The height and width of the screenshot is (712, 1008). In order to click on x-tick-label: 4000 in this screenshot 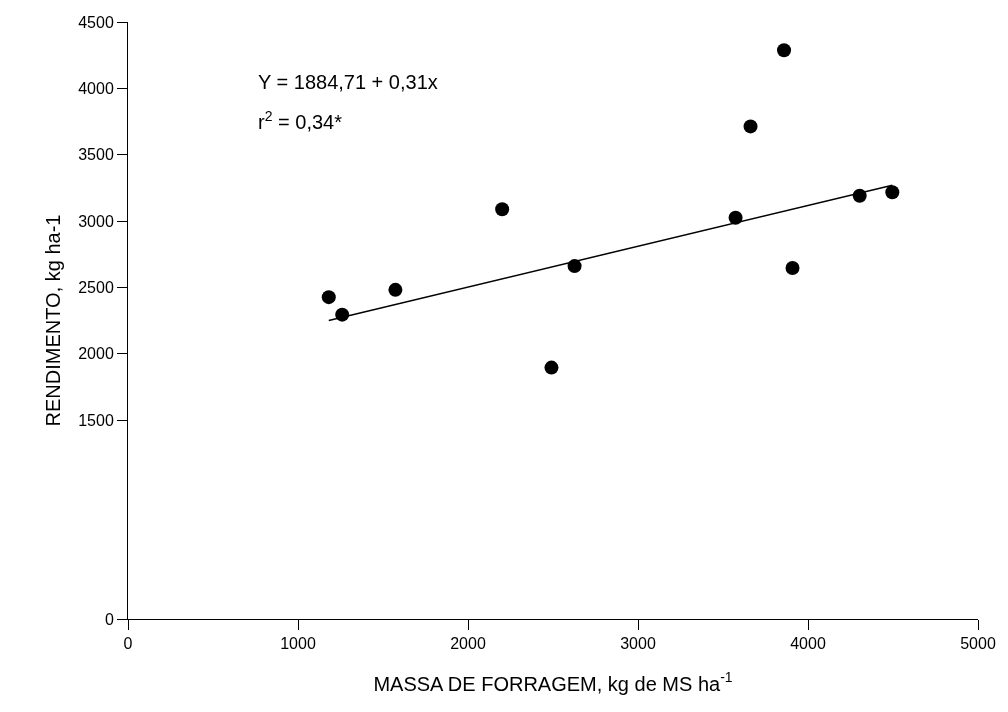, I will do `click(808, 644)`.